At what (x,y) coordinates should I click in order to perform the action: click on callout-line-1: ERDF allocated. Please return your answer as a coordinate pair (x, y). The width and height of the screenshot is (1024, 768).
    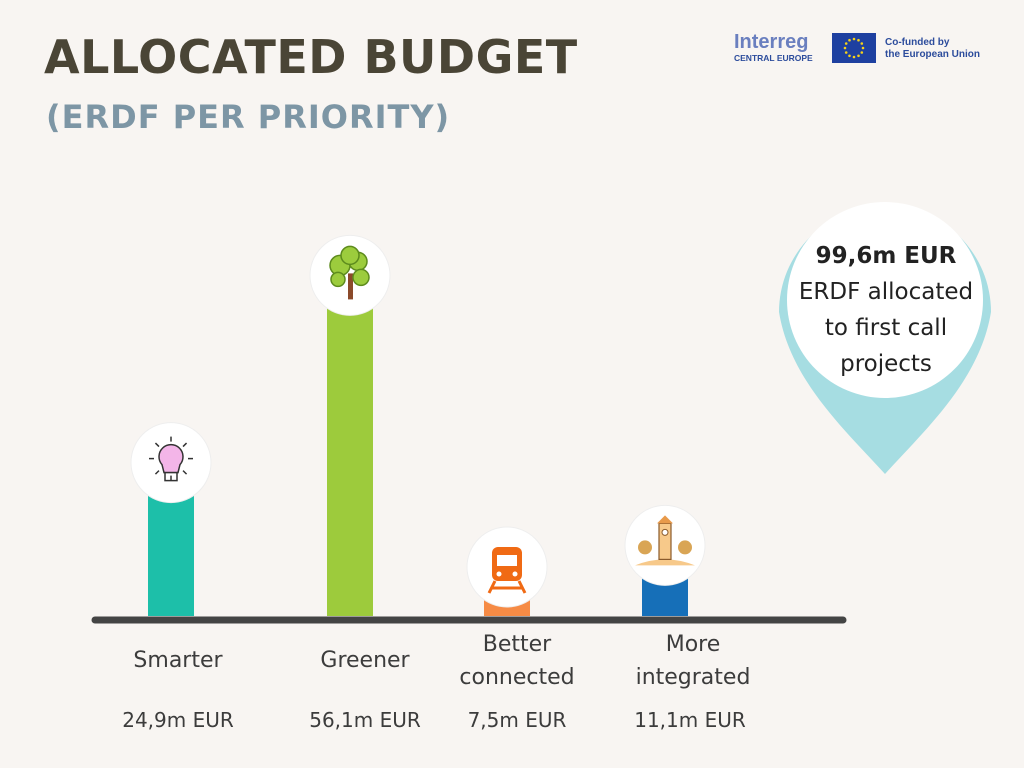
    Looking at the image, I should click on (886, 292).